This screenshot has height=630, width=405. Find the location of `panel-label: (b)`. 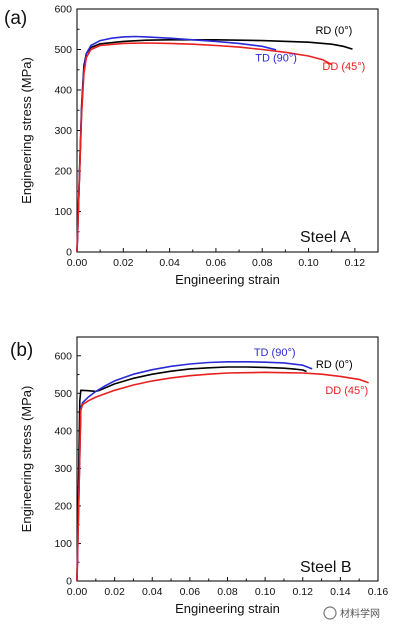

panel-label: (b) is located at coordinates (21, 350).